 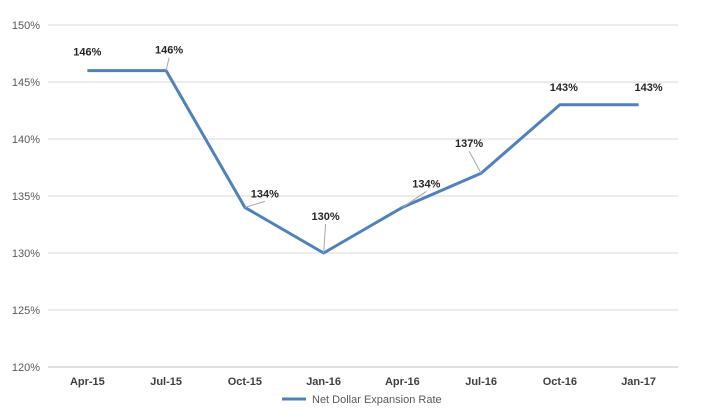 I want to click on data-label: 130%, so click(x=326, y=217).